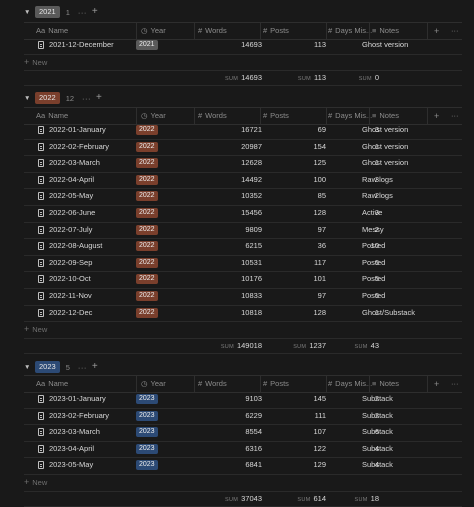  What do you see at coordinates (47, 367) in the screenshot?
I see `group-tag: 2023` at bounding box center [47, 367].